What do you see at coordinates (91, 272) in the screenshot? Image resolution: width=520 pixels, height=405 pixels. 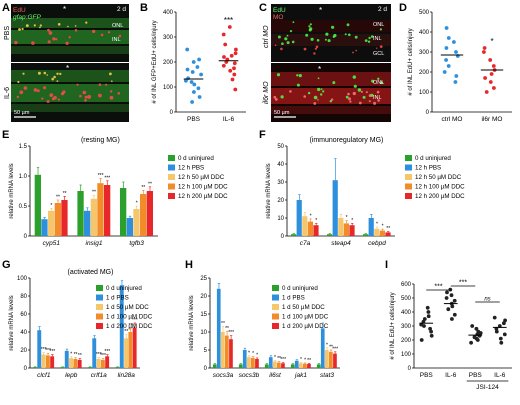 I see `chart-title: (activated MG)` at bounding box center [91, 272].